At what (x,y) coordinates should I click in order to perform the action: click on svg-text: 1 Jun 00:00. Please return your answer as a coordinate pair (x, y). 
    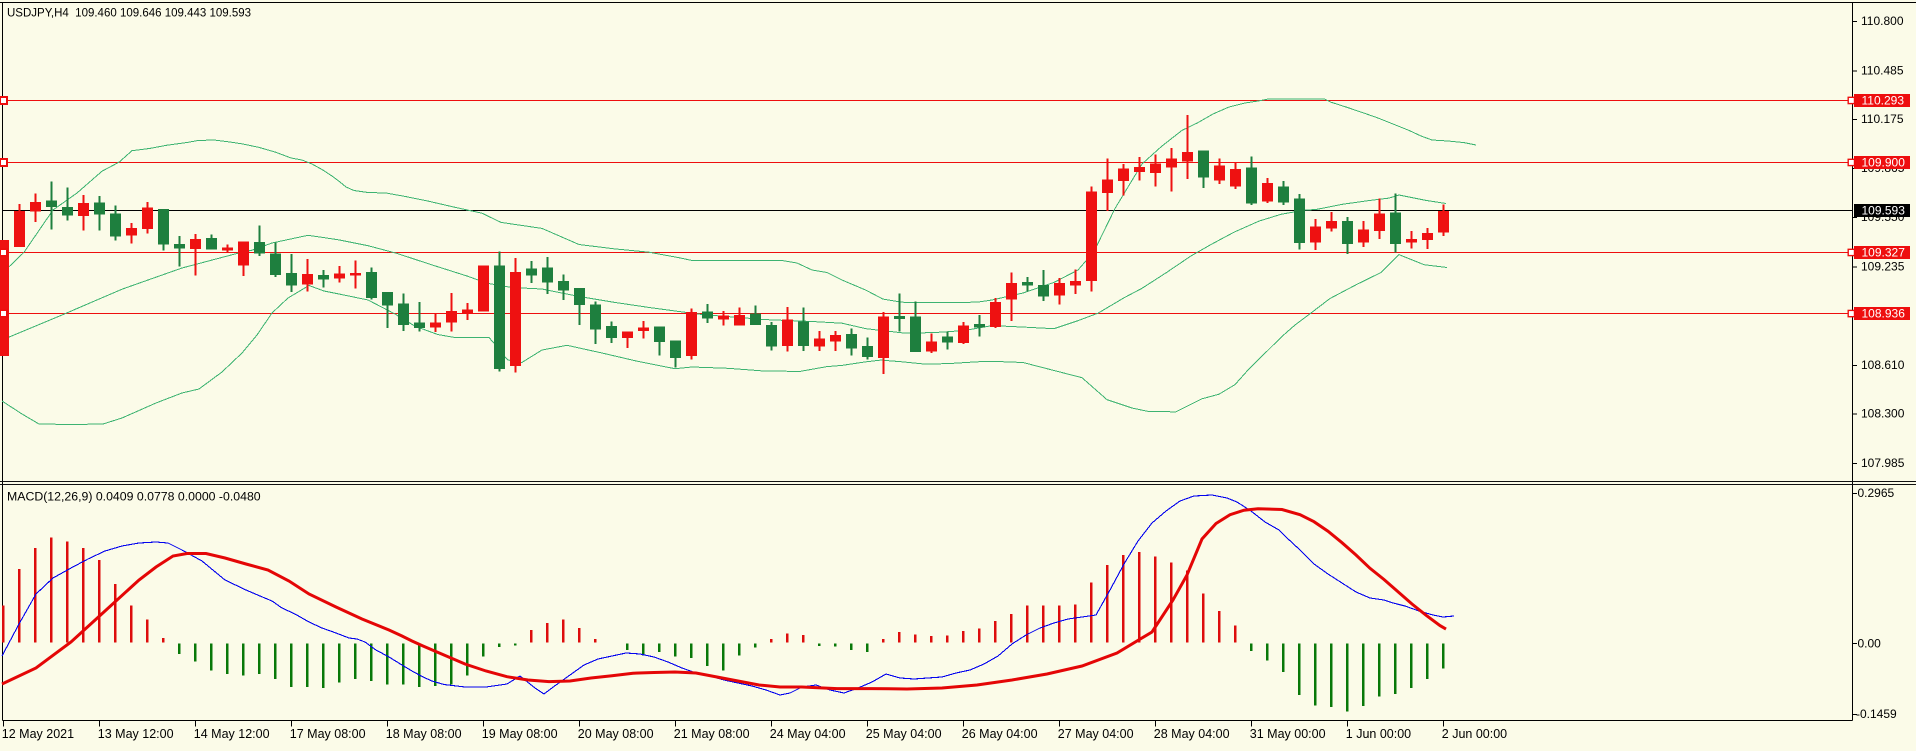
    Looking at the image, I should click on (1378, 734).